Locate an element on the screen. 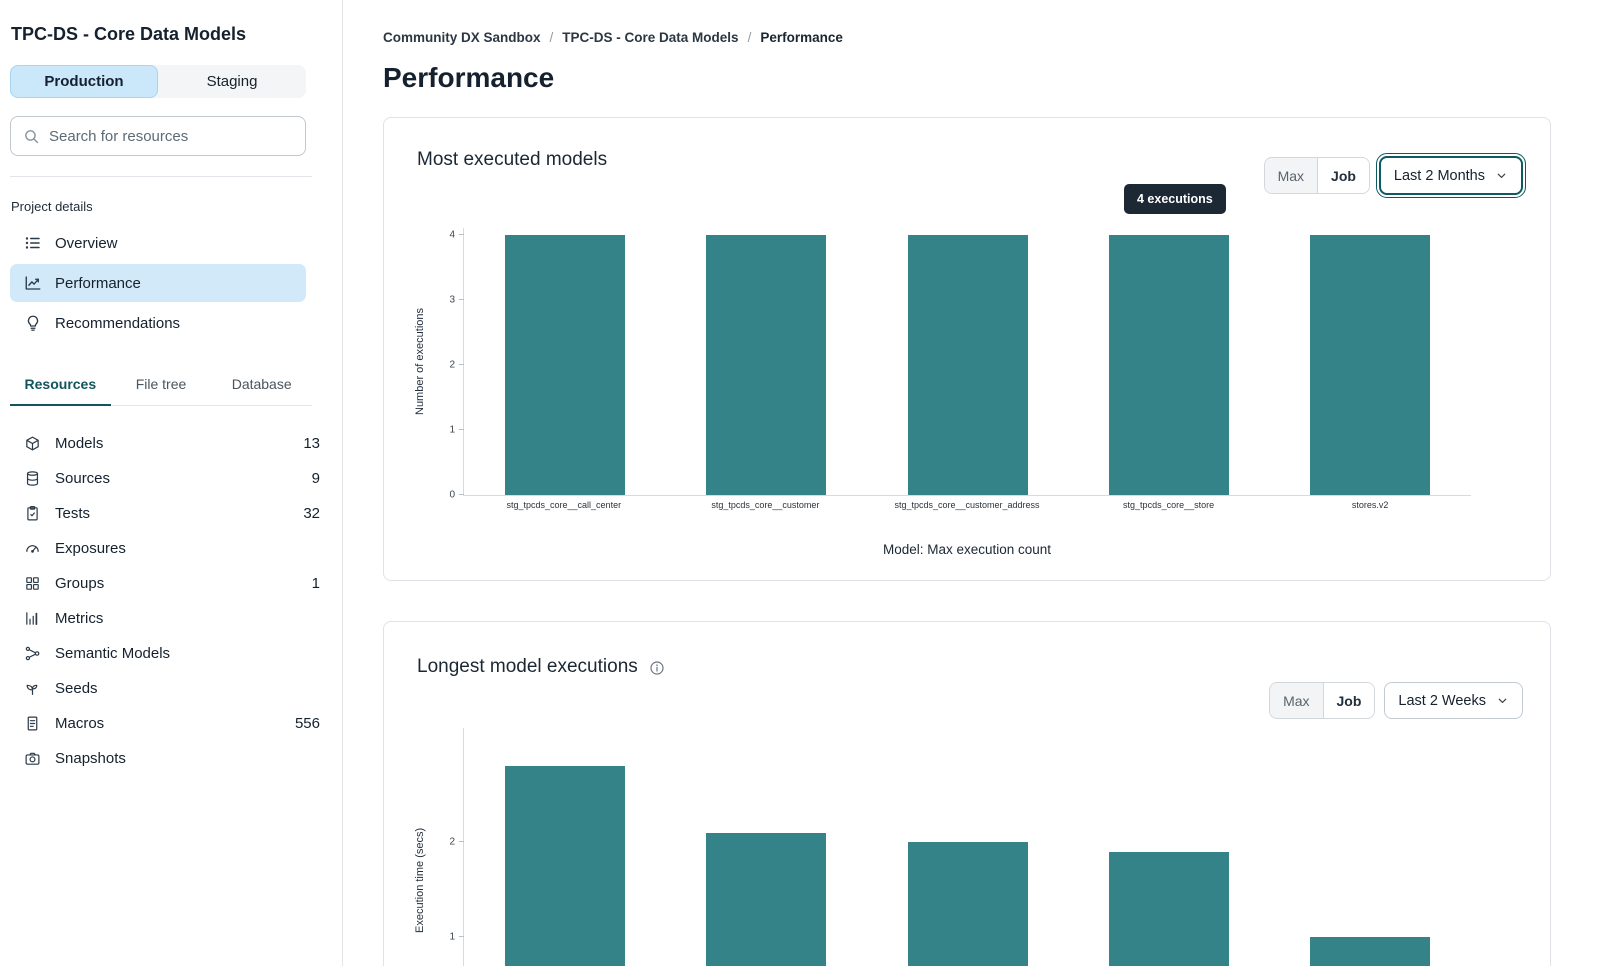 The width and height of the screenshot is (1621, 966). database-icon is located at coordinates (33, 478).